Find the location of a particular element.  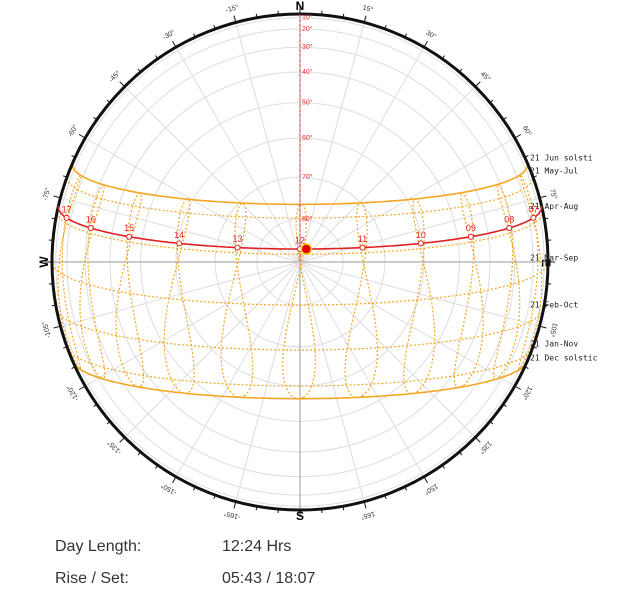

compass-east: E is located at coordinates (546, 263).